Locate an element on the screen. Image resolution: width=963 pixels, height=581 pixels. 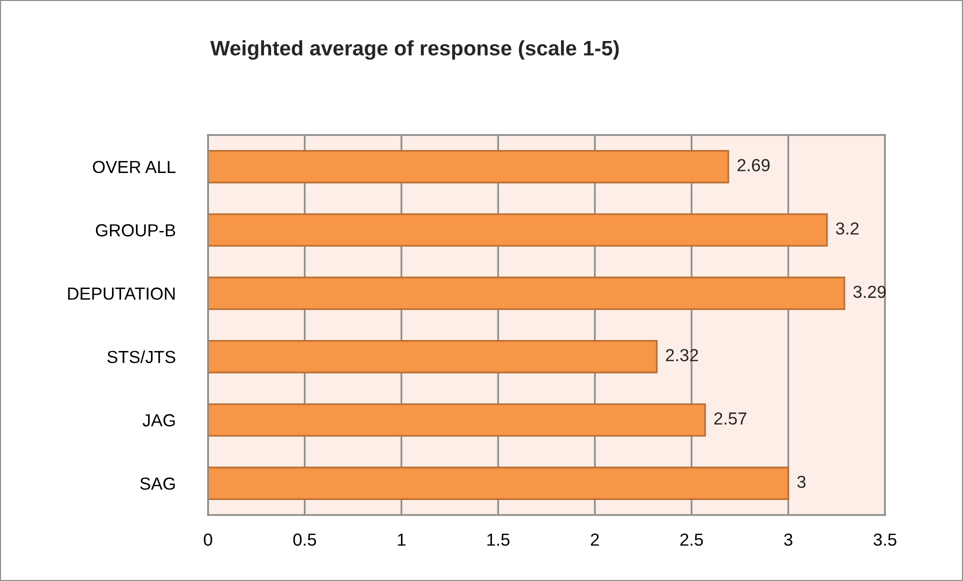
chart-title: Weighted average of response (scale 1-5) is located at coordinates (414, 50).